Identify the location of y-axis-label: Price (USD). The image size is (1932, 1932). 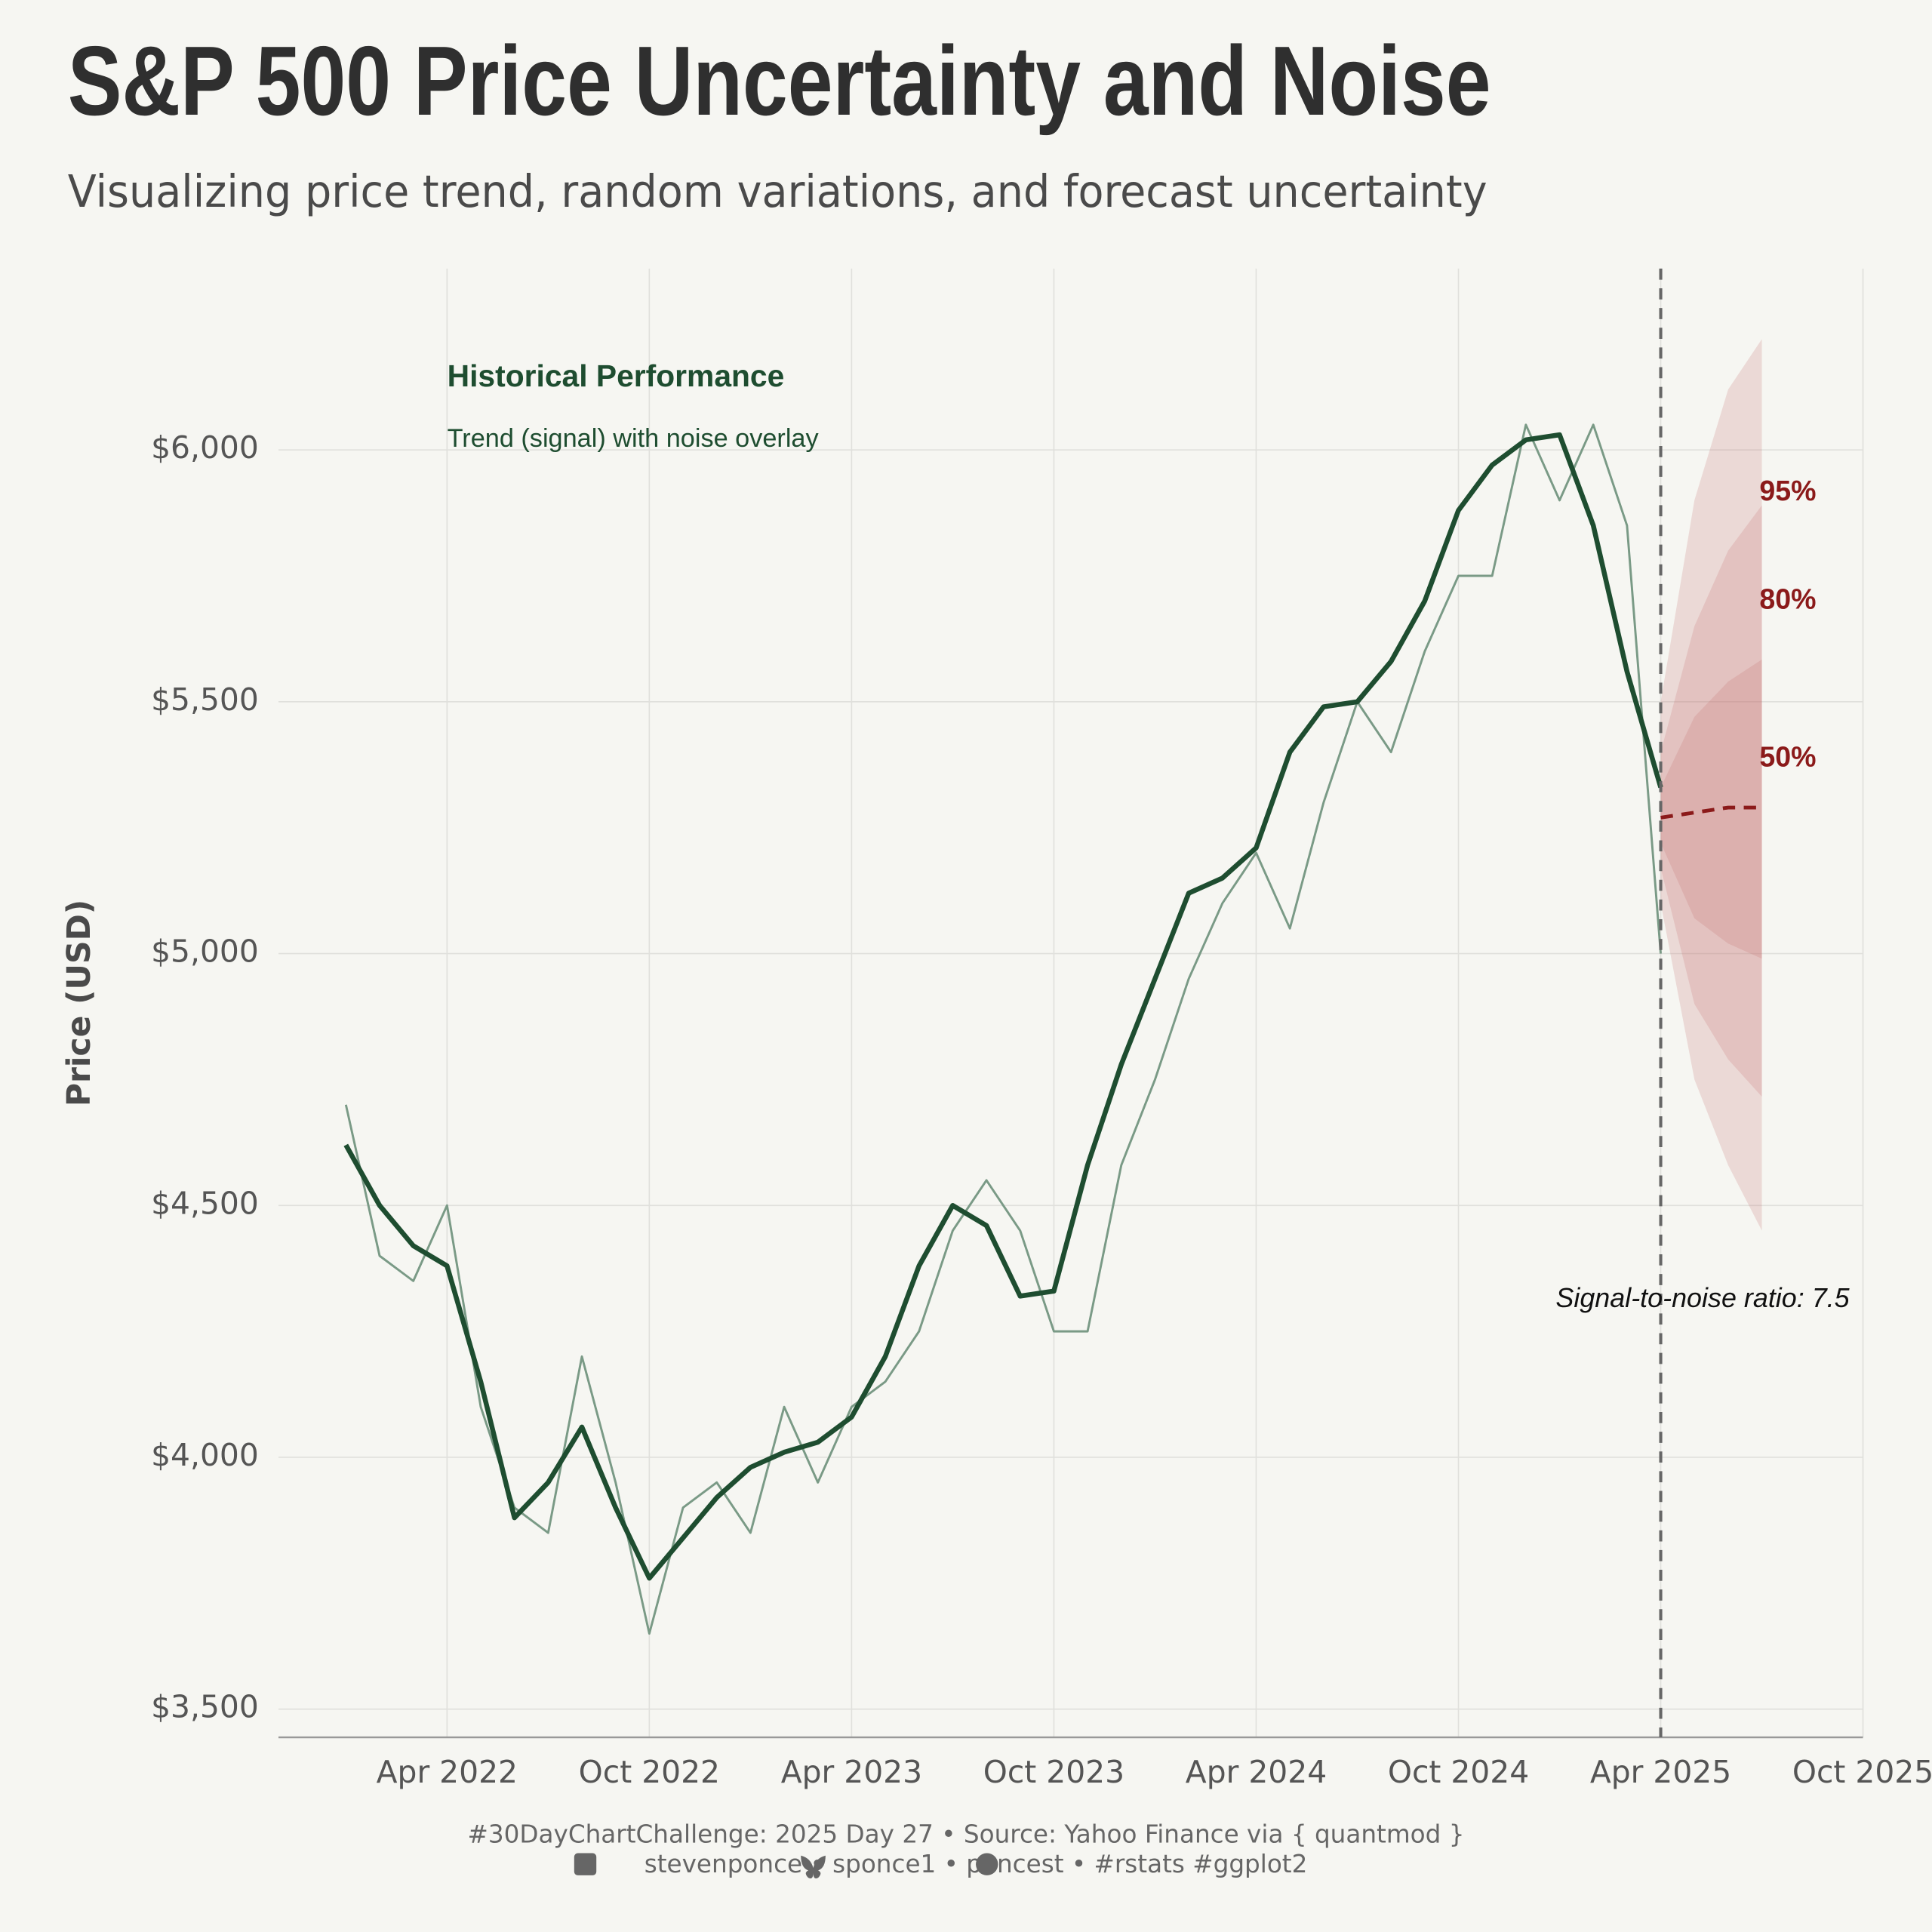
(79, 1003).